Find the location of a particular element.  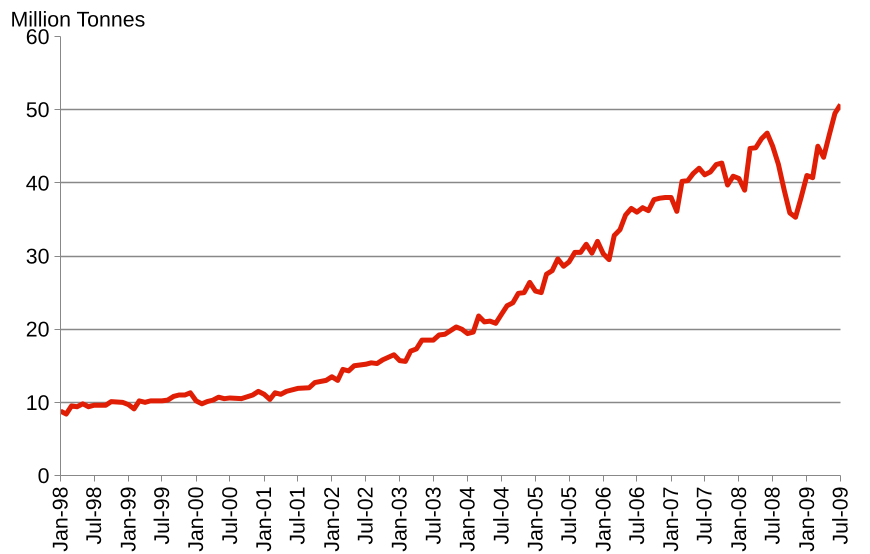

x-tick-label: Jan-08 is located at coordinates (738, 519).